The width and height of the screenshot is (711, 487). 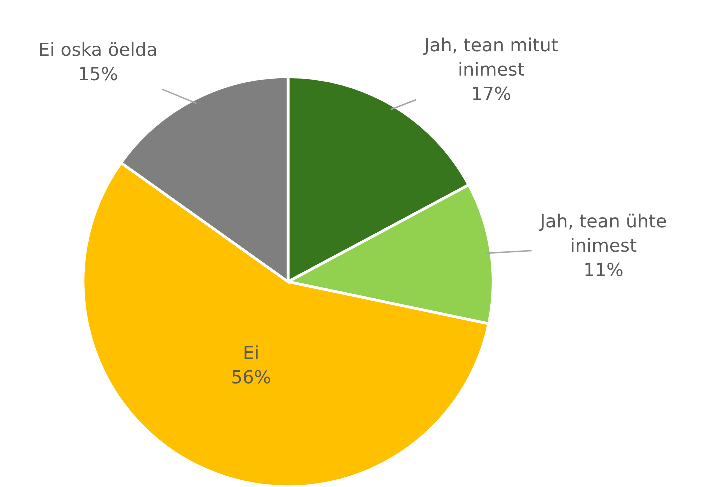 What do you see at coordinates (98, 49) in the screenshot?
I see `slice-label: Ei oska öelda` at bounding box center [98, 49].